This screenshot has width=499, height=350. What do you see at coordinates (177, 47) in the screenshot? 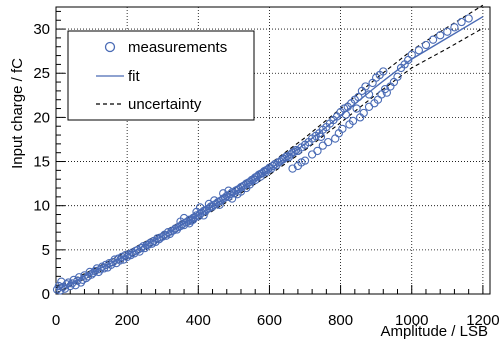
I see `legend-label-measurements: measurements` at bounding box center [177, 47].